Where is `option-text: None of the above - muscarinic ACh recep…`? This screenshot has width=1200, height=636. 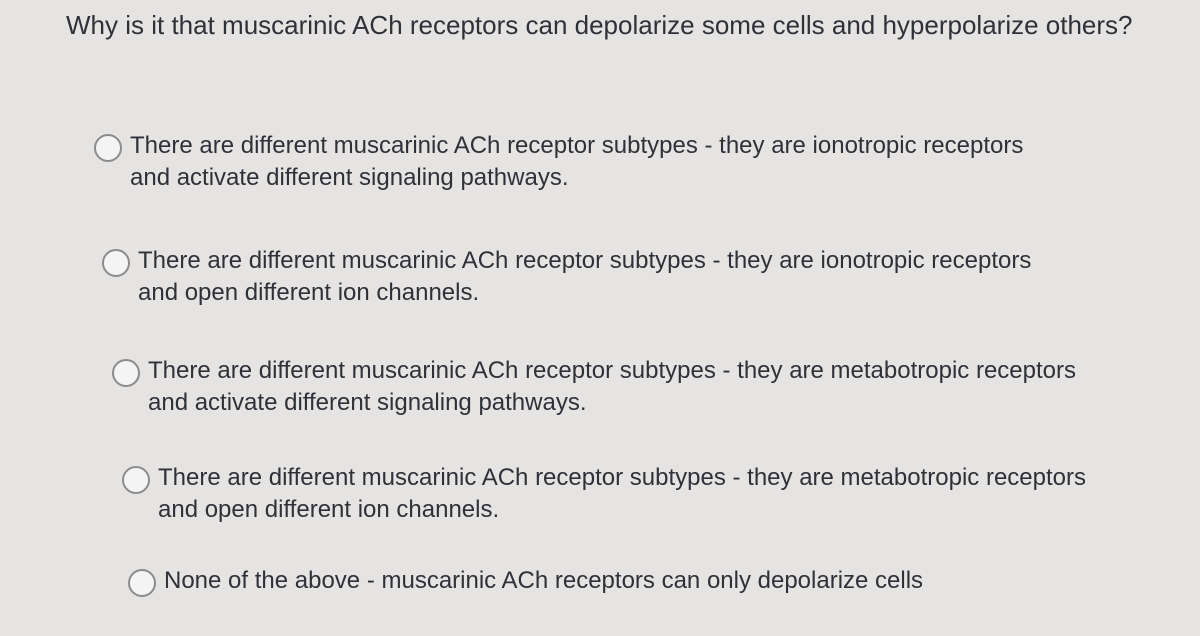
option-text: None of the above - muscarinic ACh recep… is located at coordinates (544, 580).